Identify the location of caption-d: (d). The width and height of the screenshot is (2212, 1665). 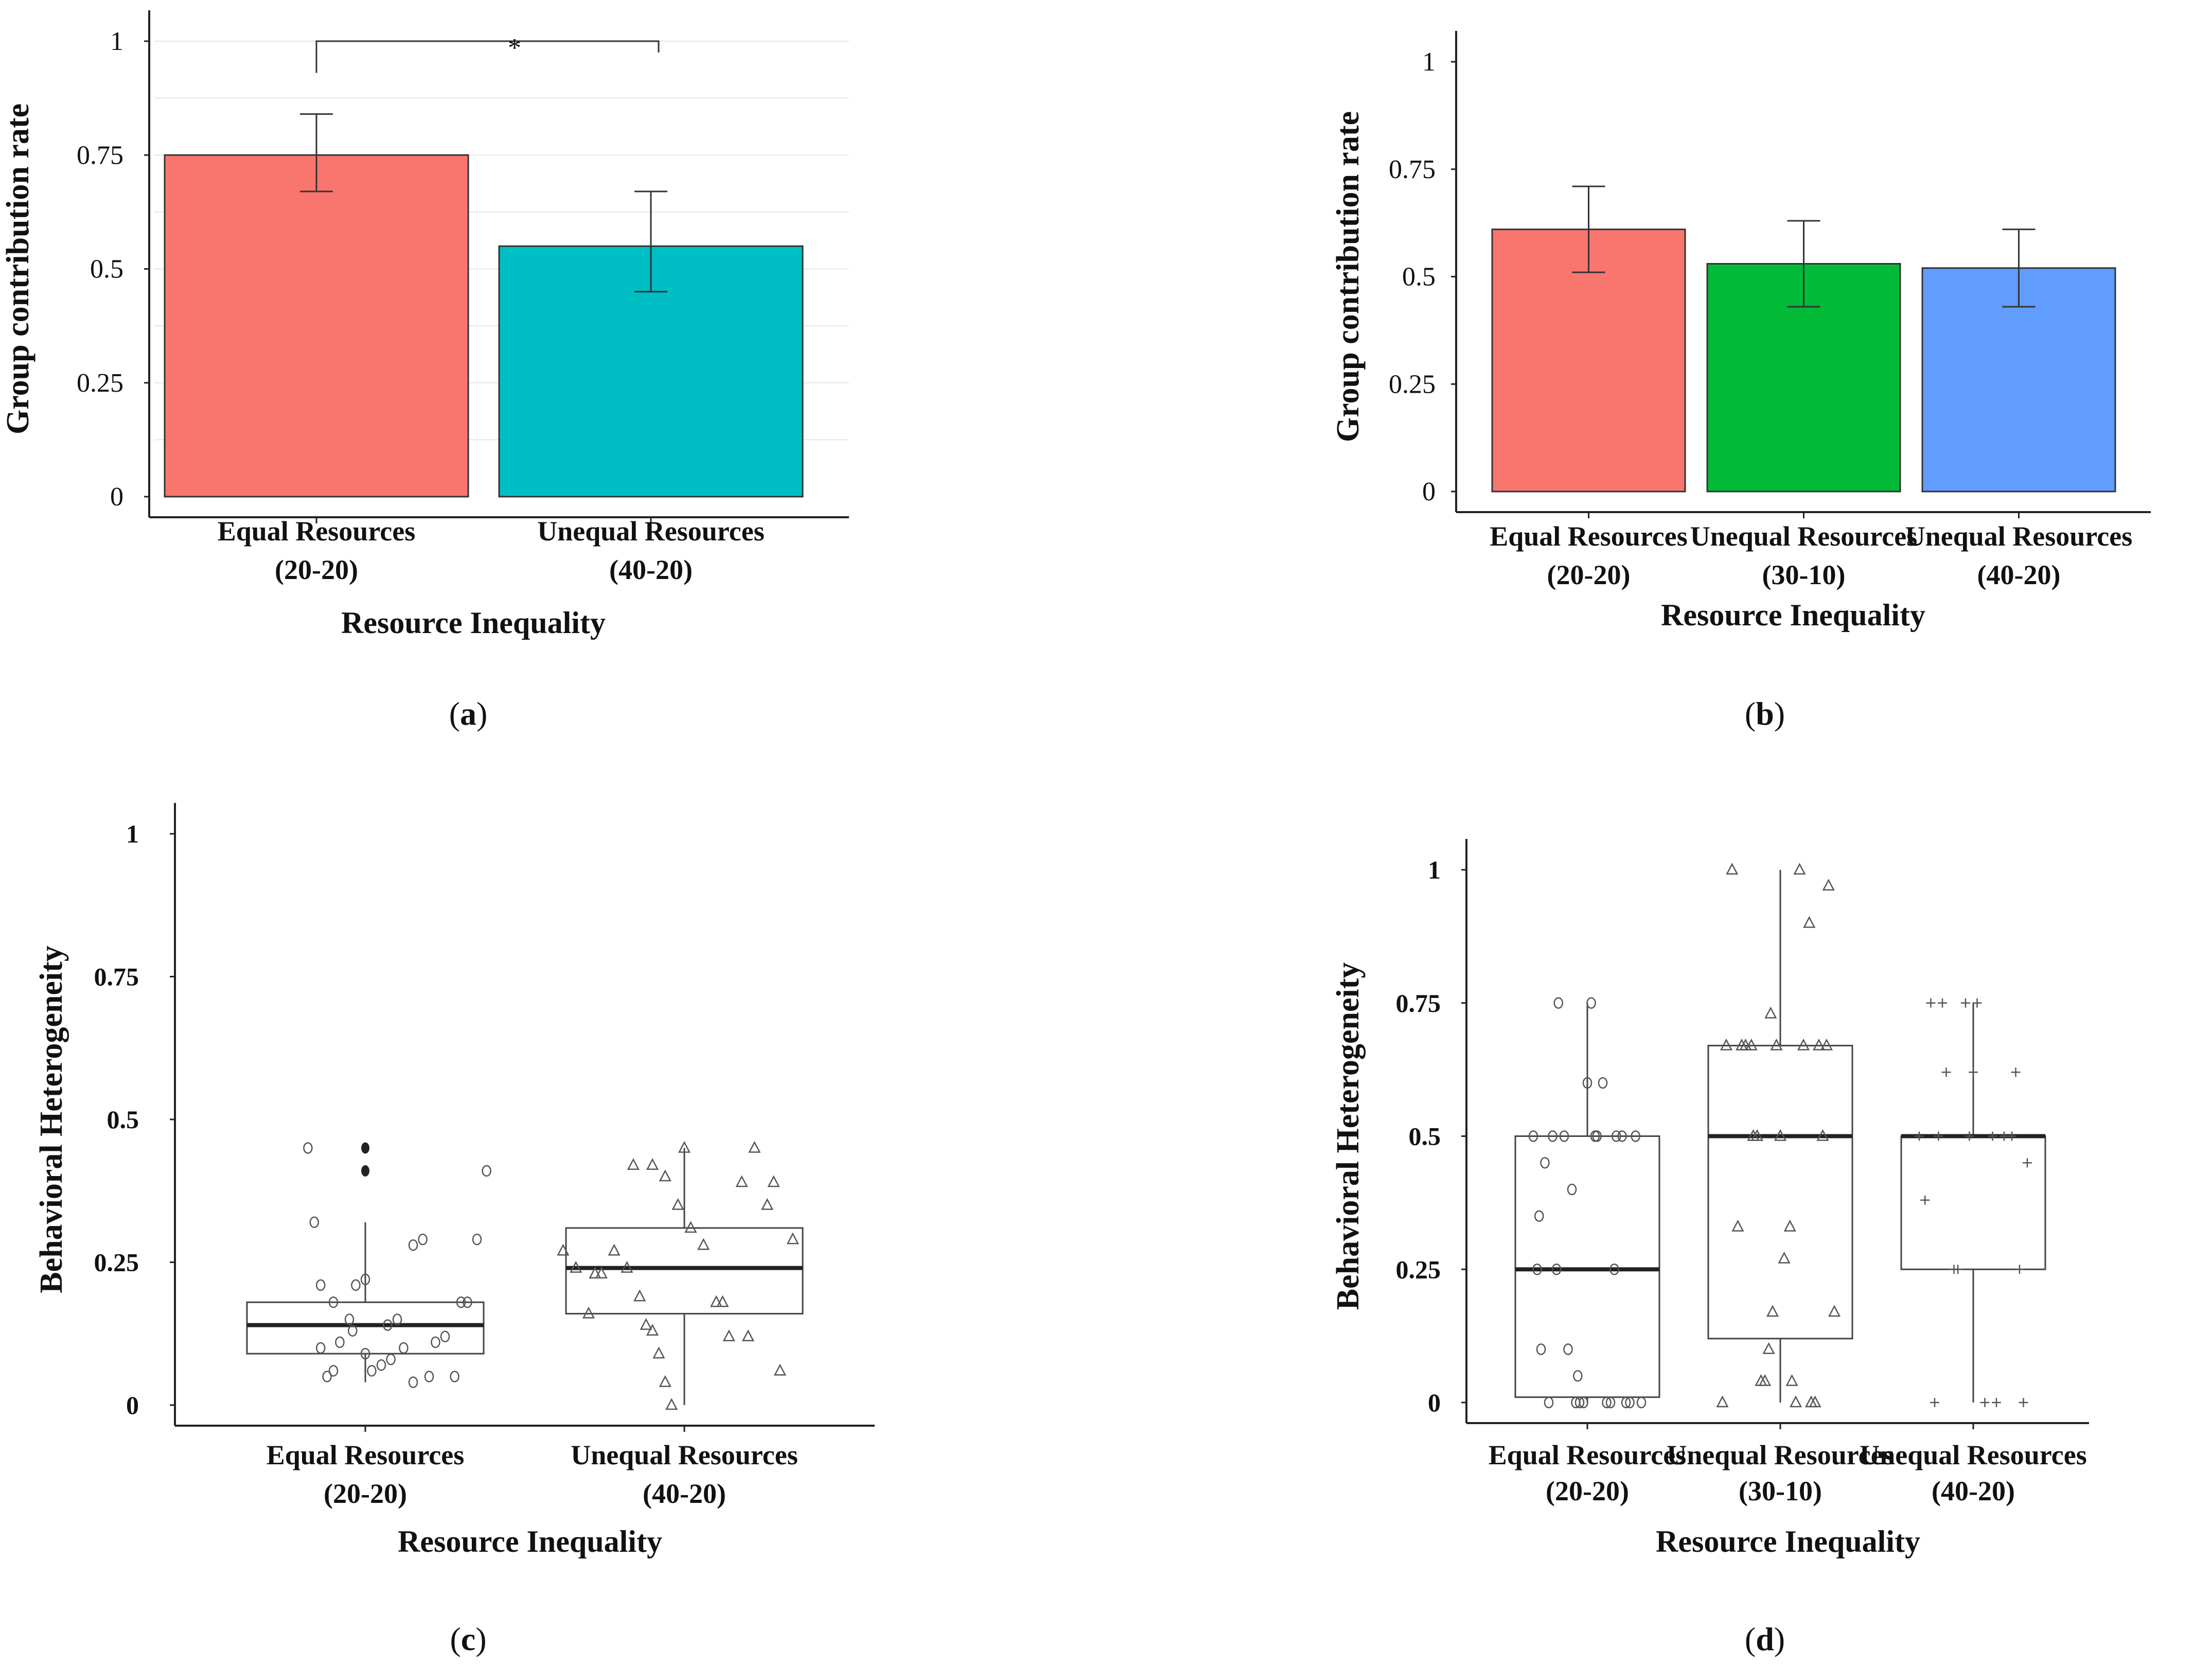
(1765, 1639).